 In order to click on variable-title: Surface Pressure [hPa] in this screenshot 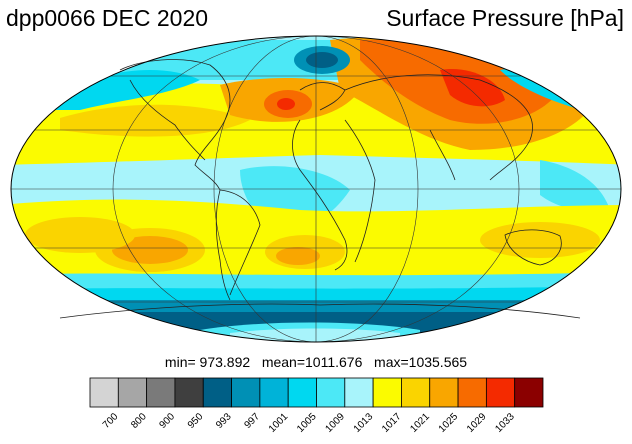, I will do `click(505, 18)`.